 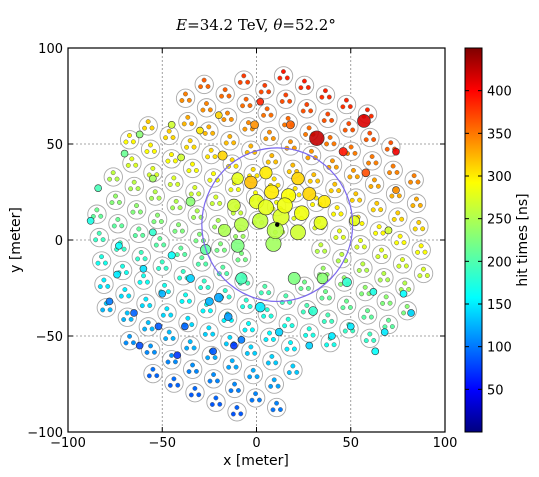 What do you see at coordinates (350, 443) in the screenshot?
I see `x-tick-label: 50` at bounding box center [350, 443].